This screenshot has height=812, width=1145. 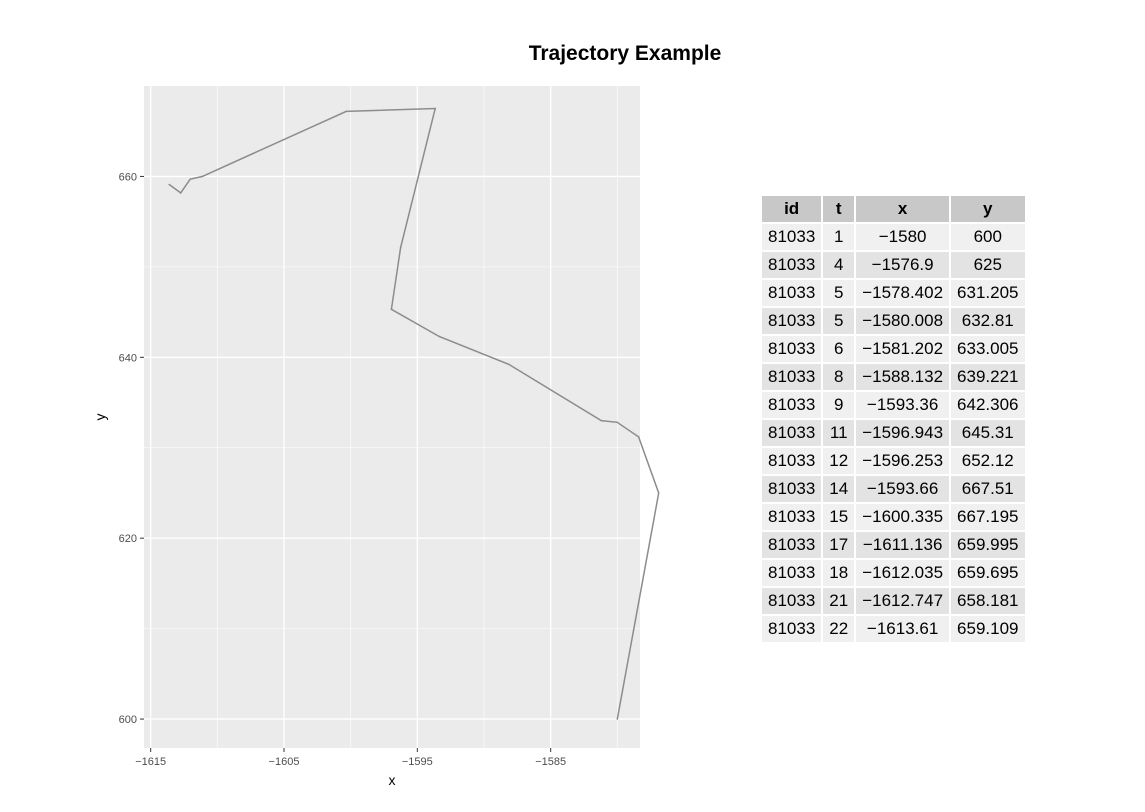 What do you see at coordinates (988, 489) in the screenshot?
I see `table-cell-y: 667.51` at bounding box center [988, 489].